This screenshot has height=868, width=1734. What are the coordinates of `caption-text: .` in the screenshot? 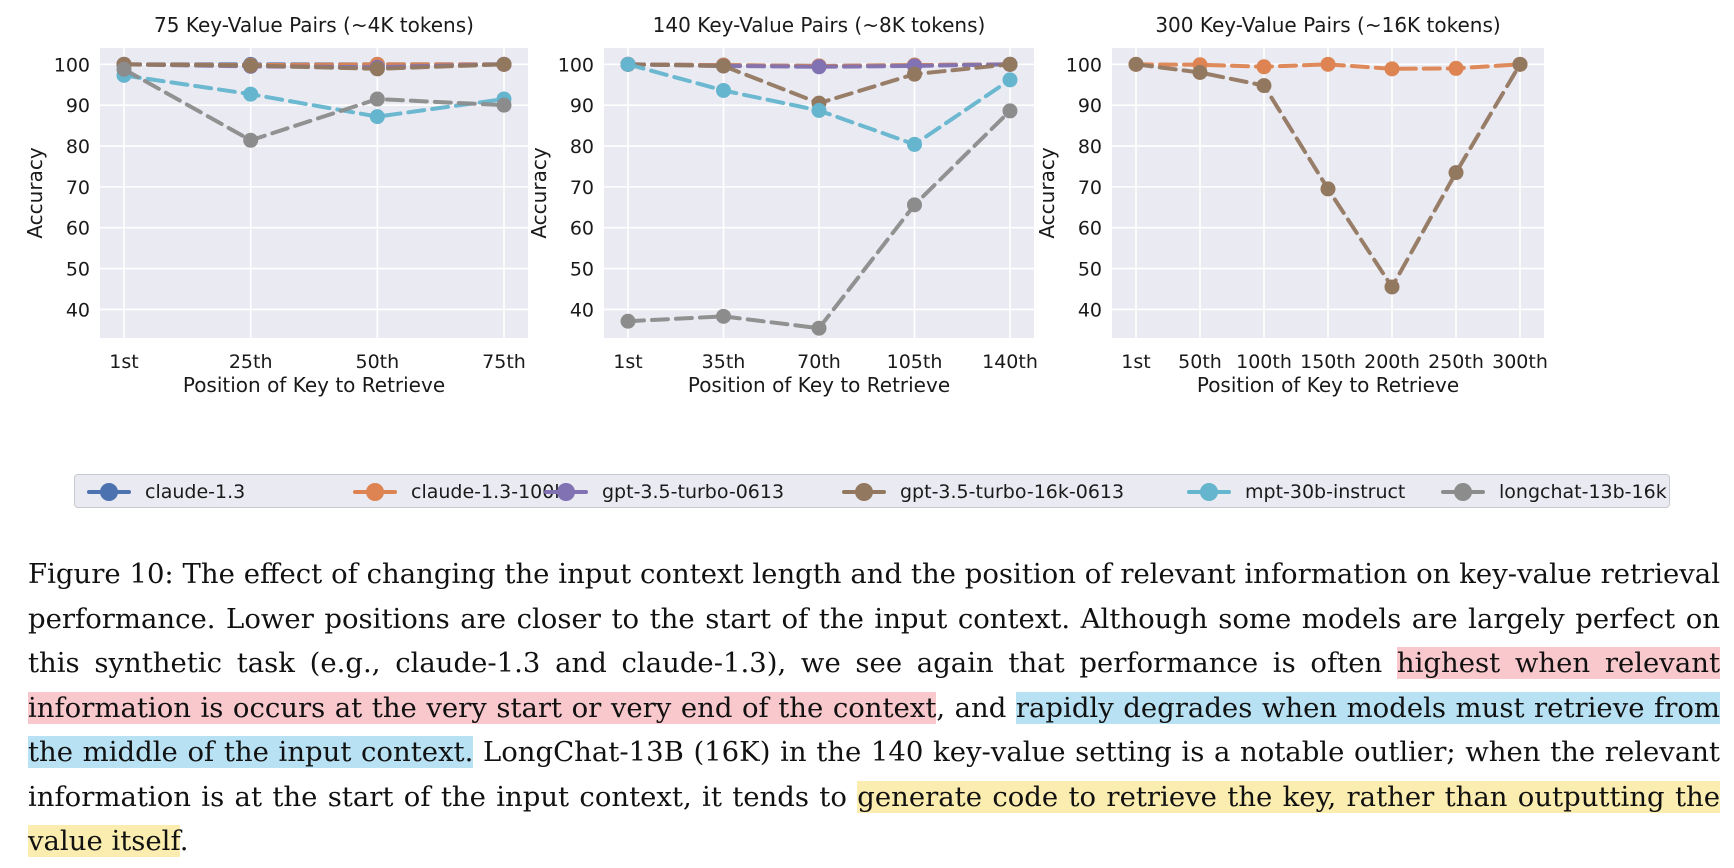 It's located at (184, 841).